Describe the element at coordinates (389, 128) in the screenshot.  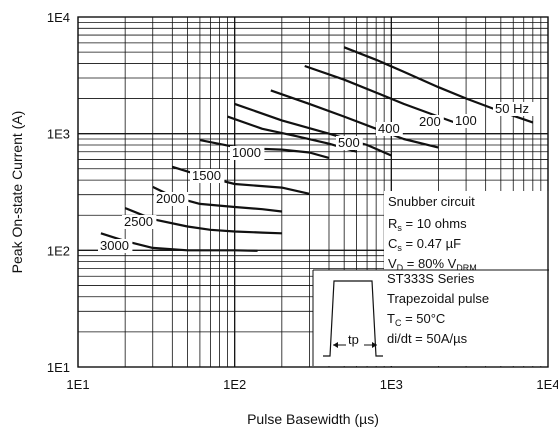
I see `series-label-400: 400` at that location.